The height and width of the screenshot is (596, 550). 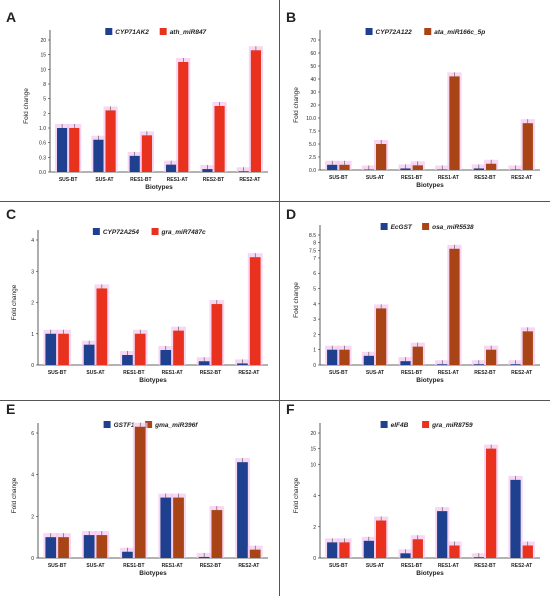 What do you see at coordinates (42, 129) in the screenshot?
I see `y-tick-label: 1.0` at bounding box center [42, 129].